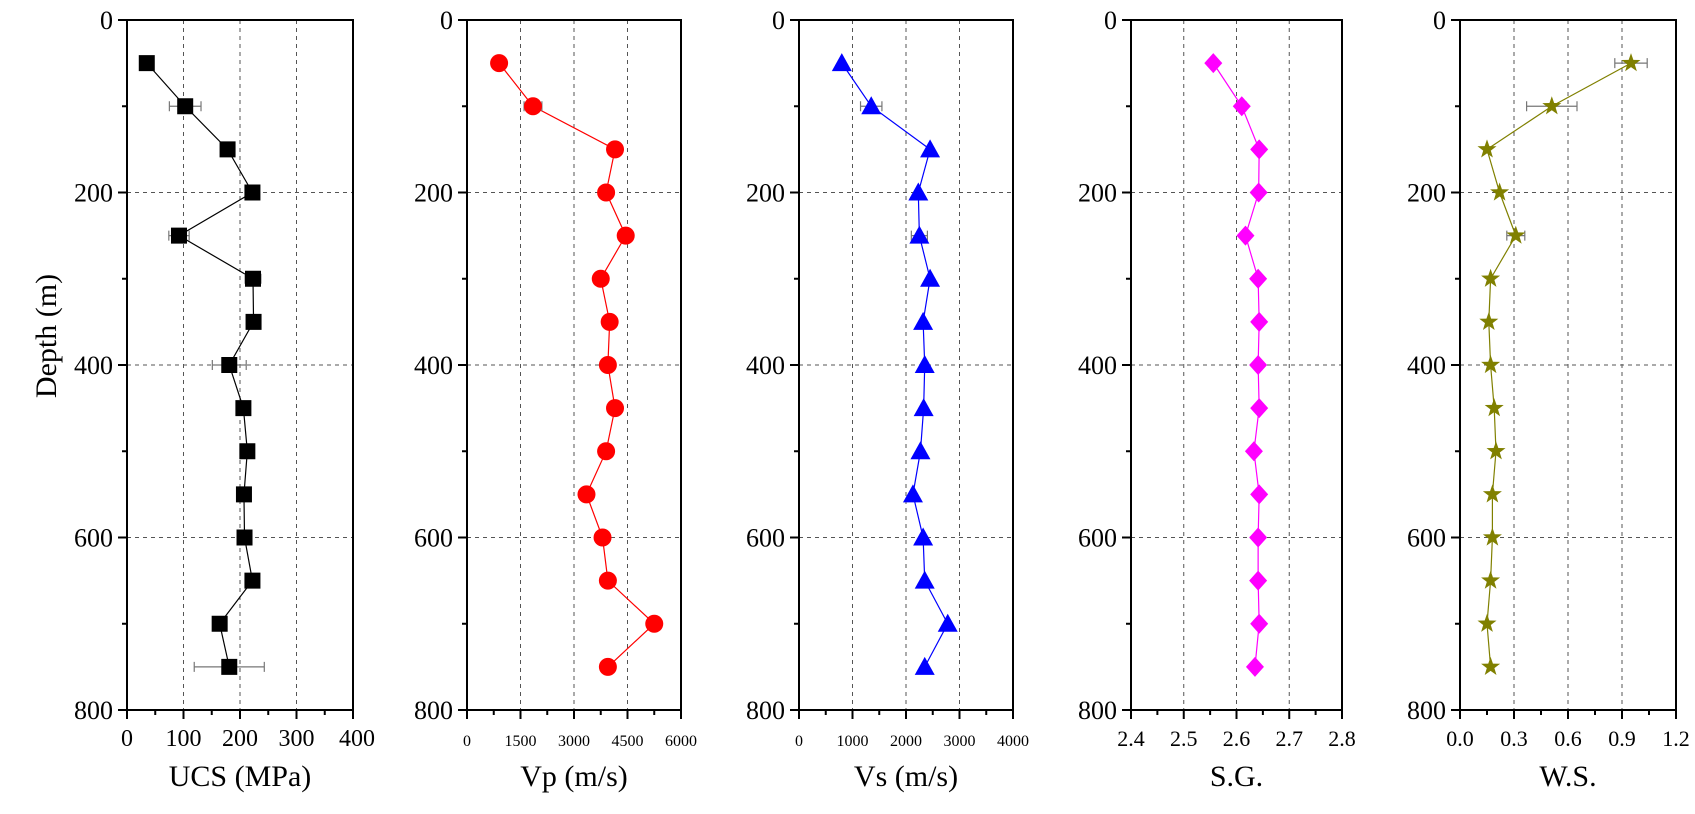  Describe the element at coordinates (1131, 738) in the screenshot. I see `x-tick-label: 2.4` at that location.